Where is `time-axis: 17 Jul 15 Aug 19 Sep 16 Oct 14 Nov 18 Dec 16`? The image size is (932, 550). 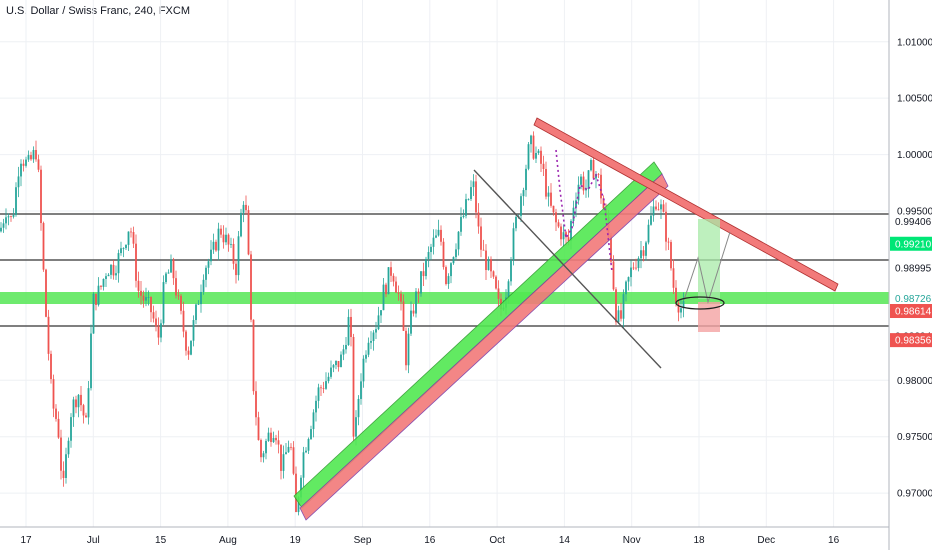
time-axis: 17 Jul 15 Aug 19 Sep 16 Oct 14 Nov 18 Dec 16 is located at coordinates (444, 536).